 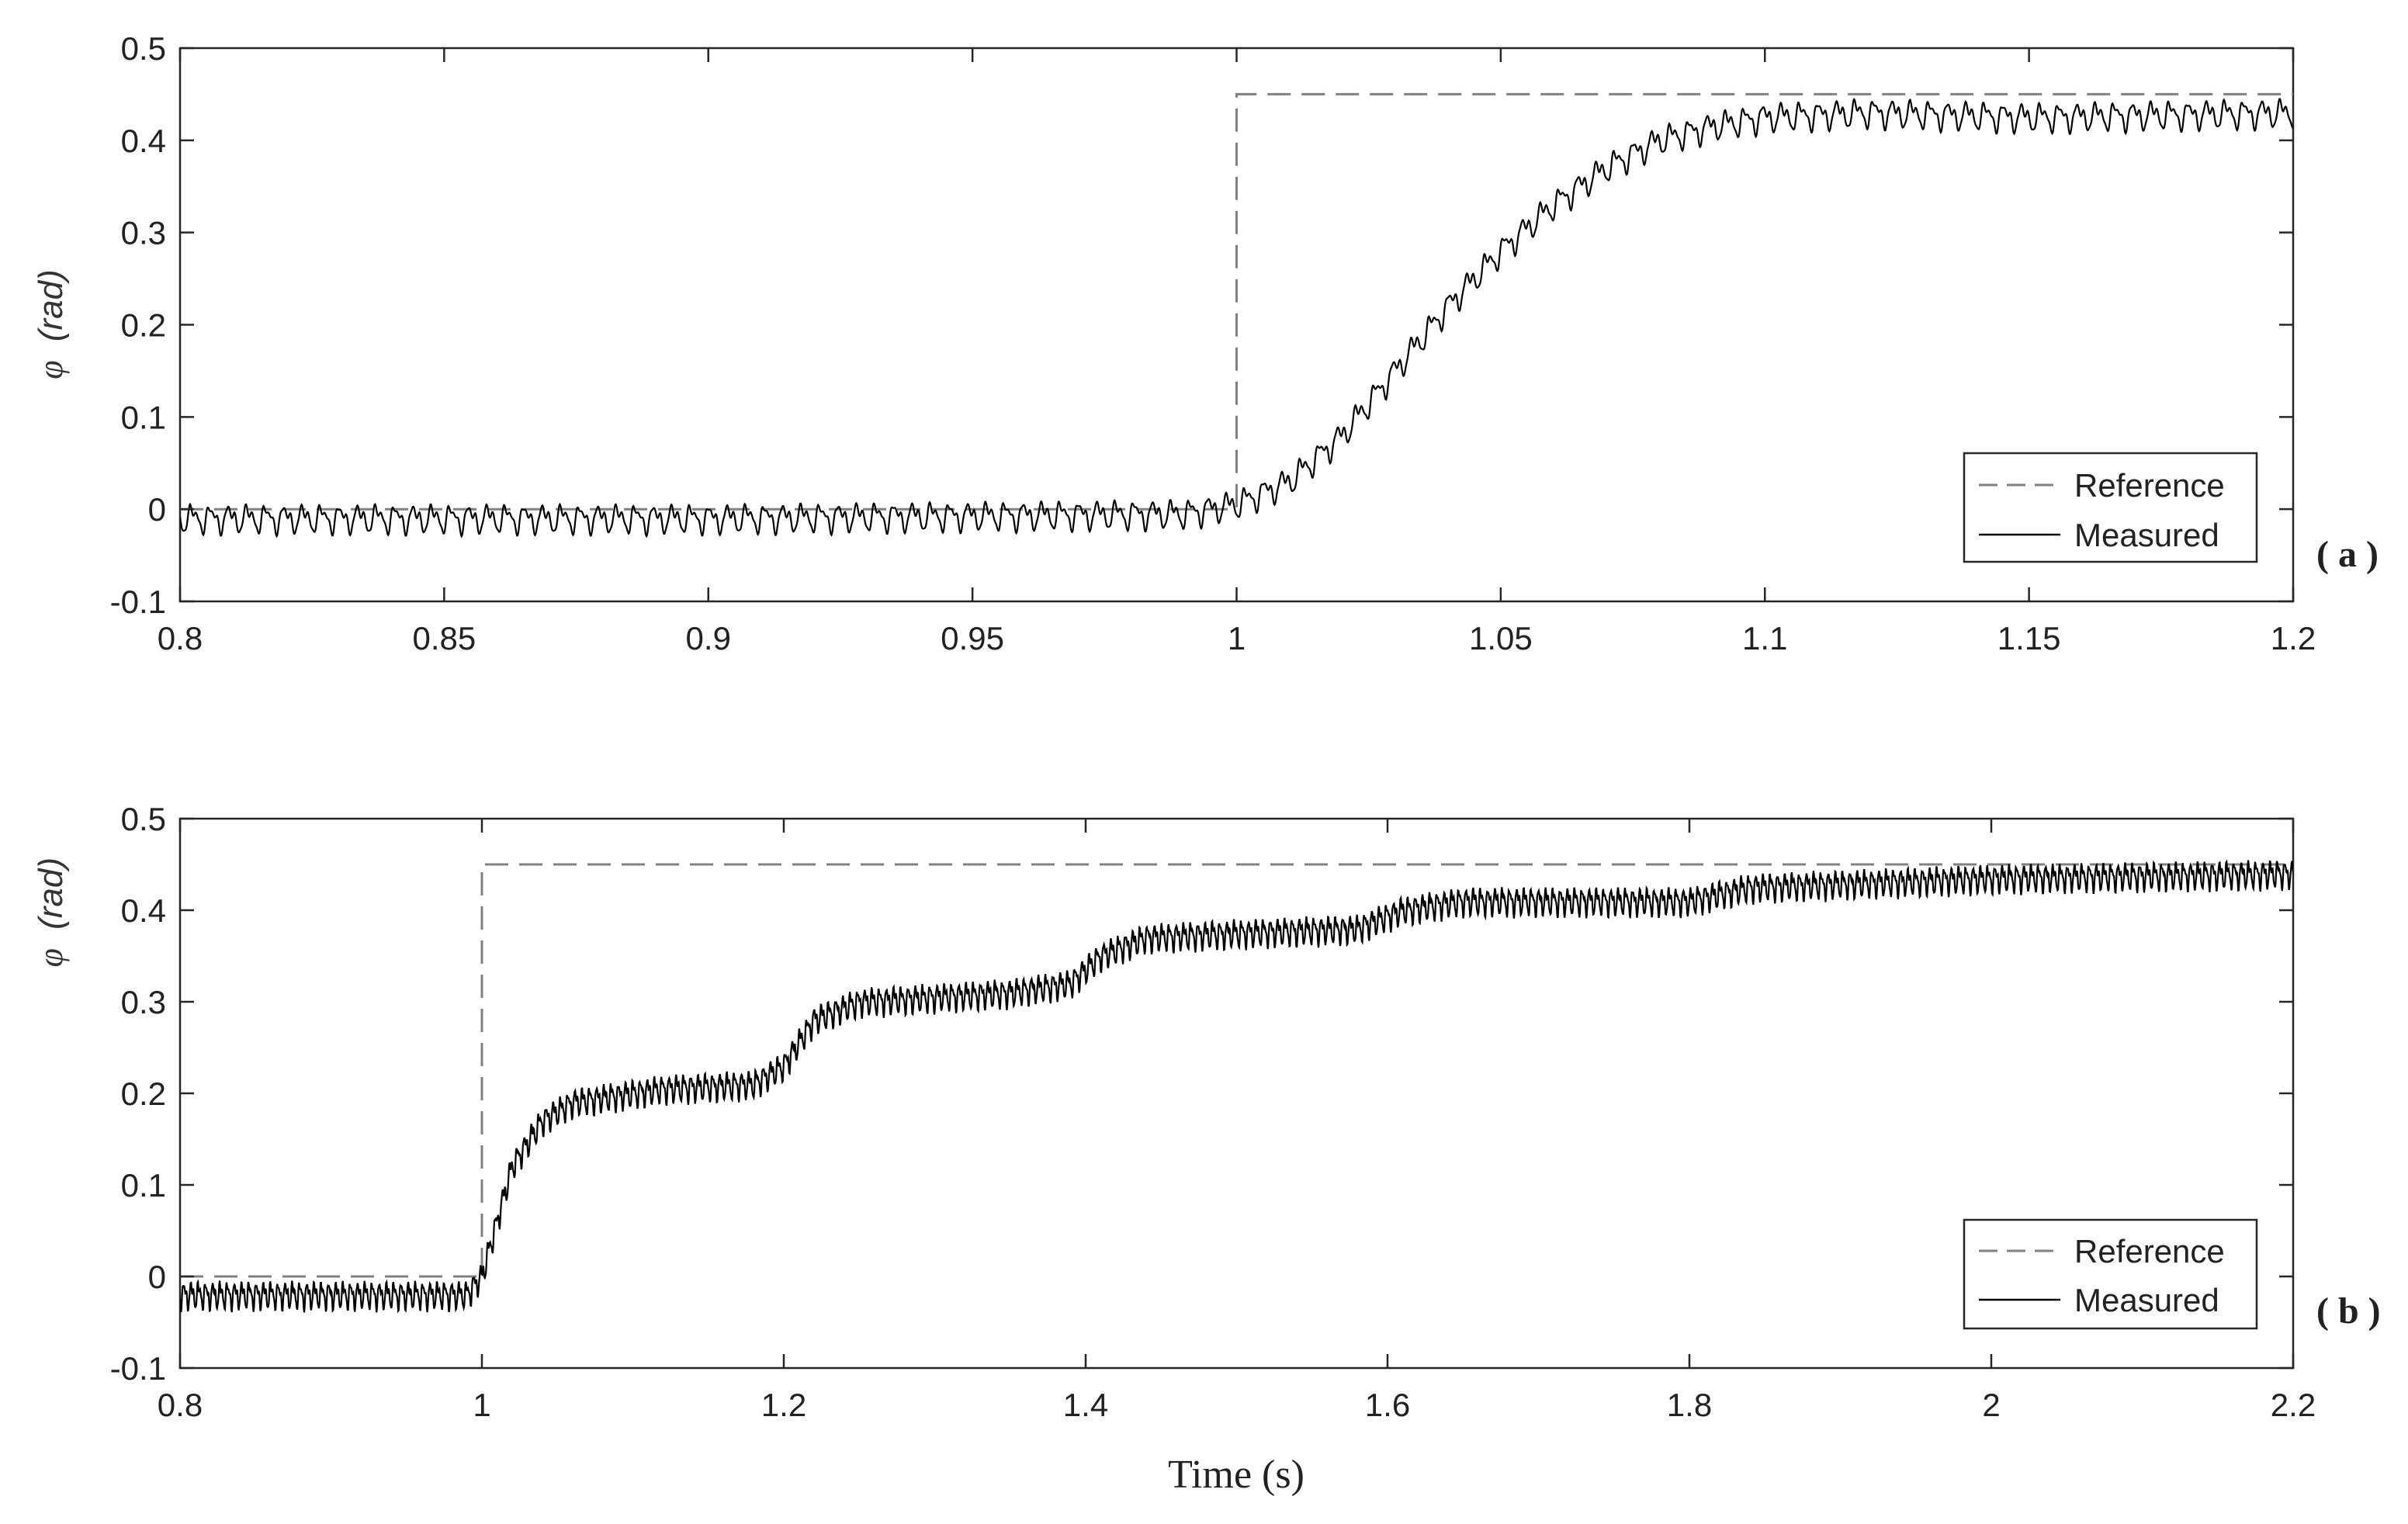 I want to click on y-axis-label-a: φ (rad), so click(x=51, y=324).